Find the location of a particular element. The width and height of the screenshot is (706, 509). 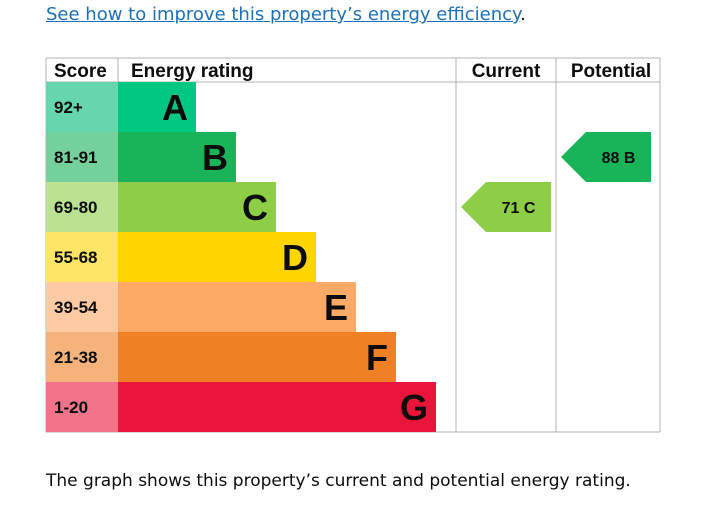

rating-bar-e is located at coordinates (237, 307).